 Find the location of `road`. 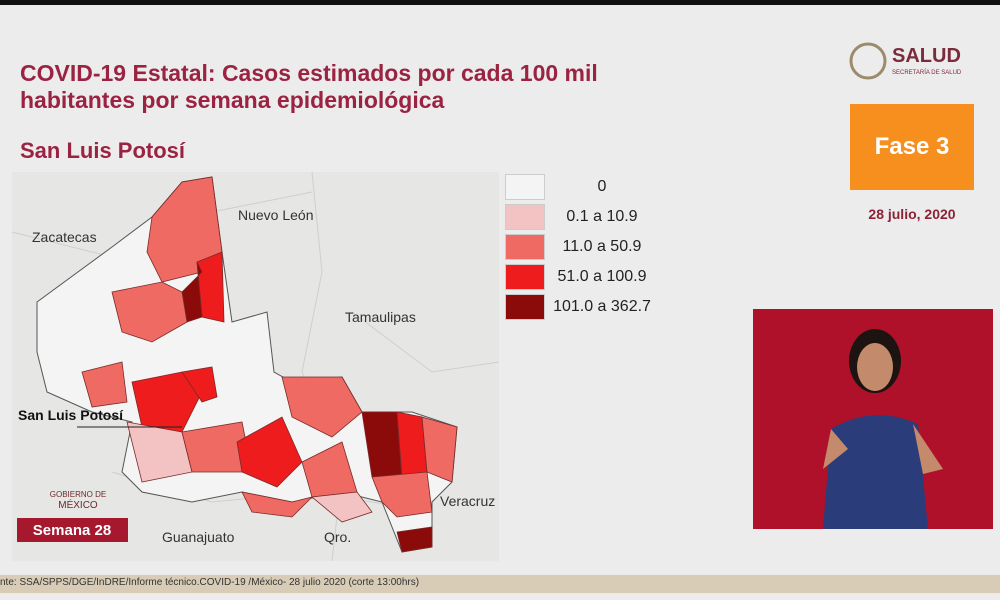

road is located at coordinates (425, 342).